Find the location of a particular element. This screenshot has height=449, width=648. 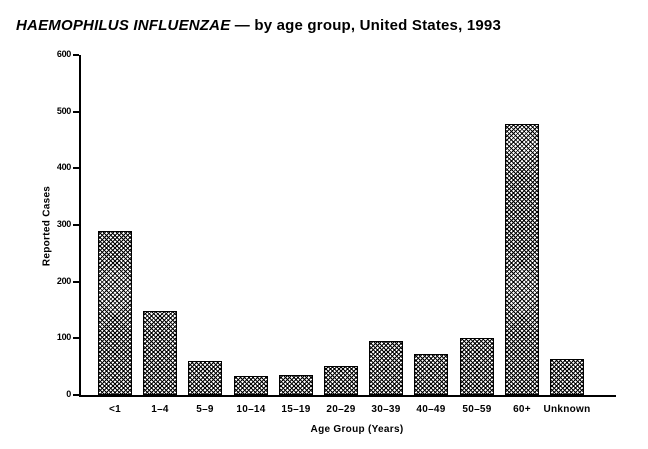

y-axis-tick-label: 500 is located at coordinates (63, 110).